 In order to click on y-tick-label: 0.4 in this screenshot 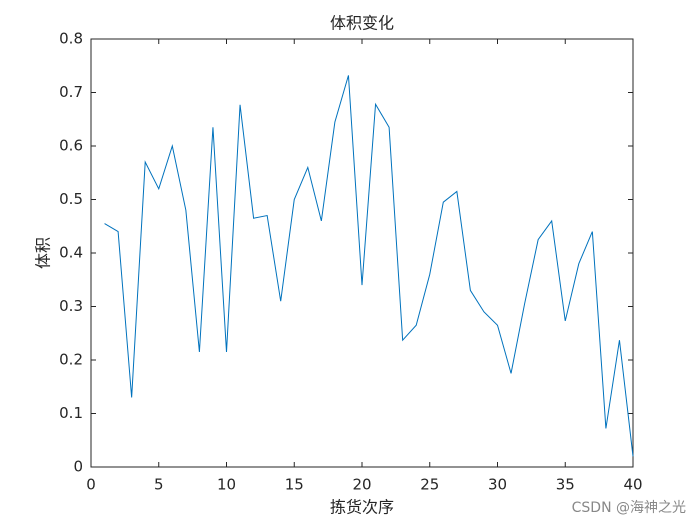, I will do `click(71, 253)`.